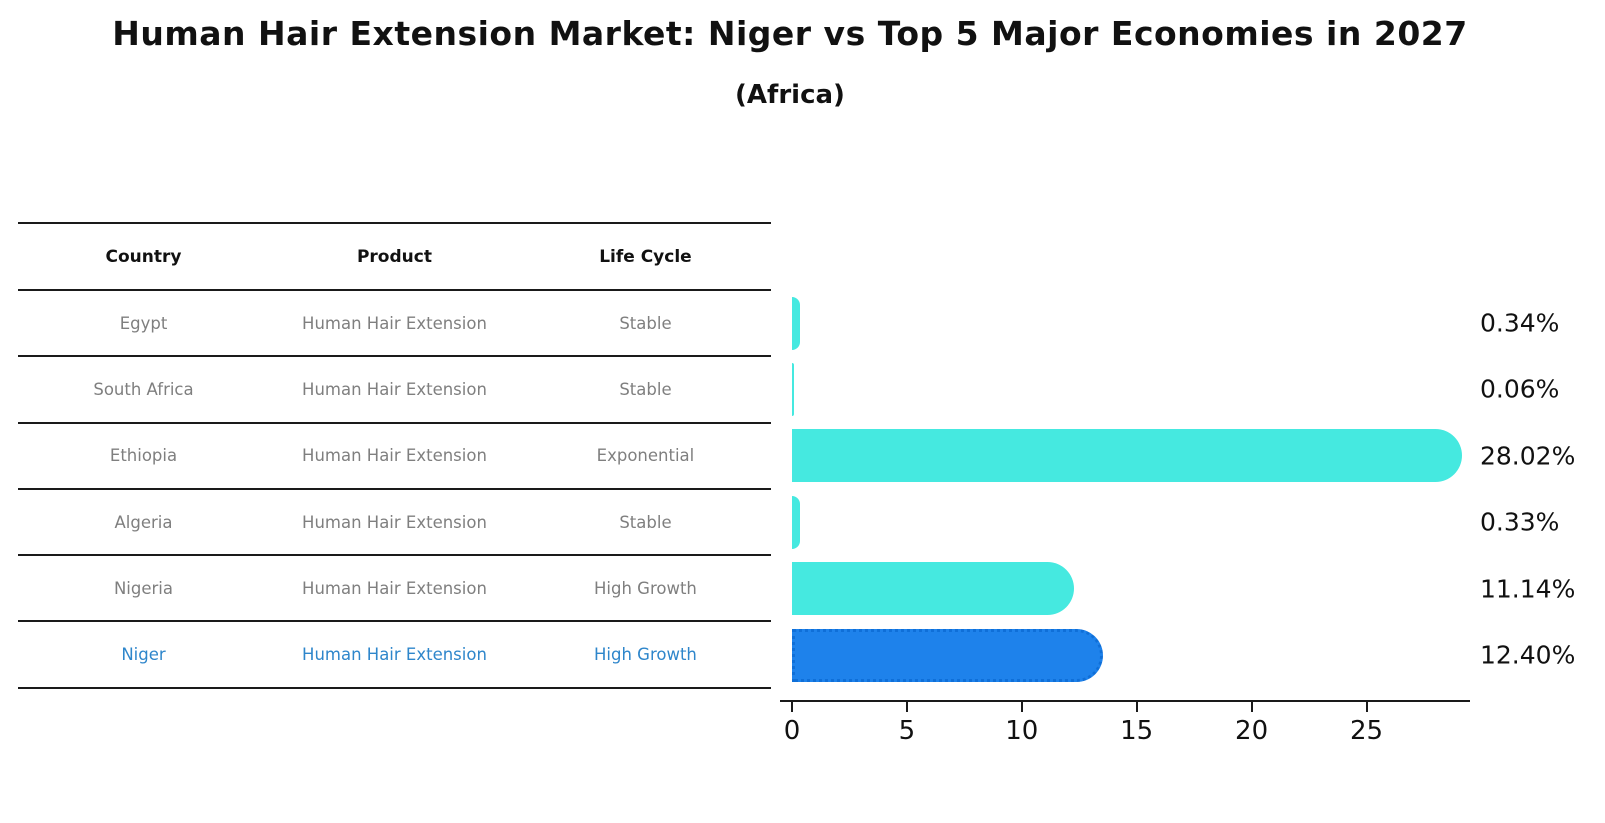 This screenshot has width=1605, height=823. I want to click on cell-country: Ethiopia, so click(143, 456).